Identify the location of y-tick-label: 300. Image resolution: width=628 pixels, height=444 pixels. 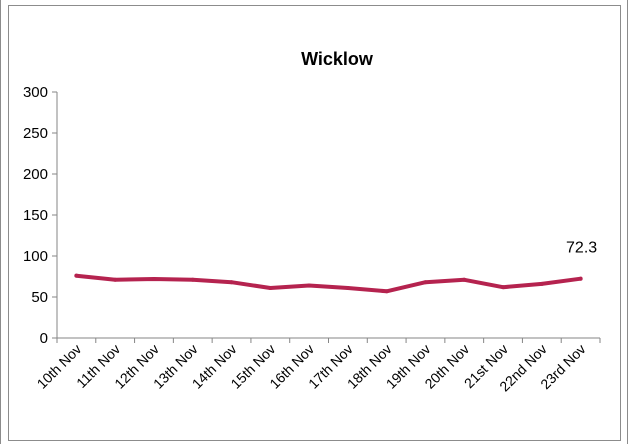
(35, 92).